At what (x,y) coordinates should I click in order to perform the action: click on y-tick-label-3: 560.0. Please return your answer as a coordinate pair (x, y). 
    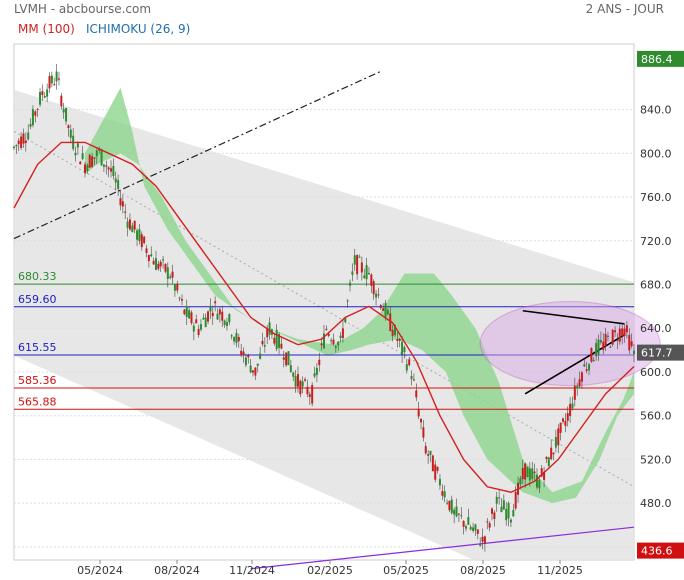
    Looking at the image, I should click on (656, 416).